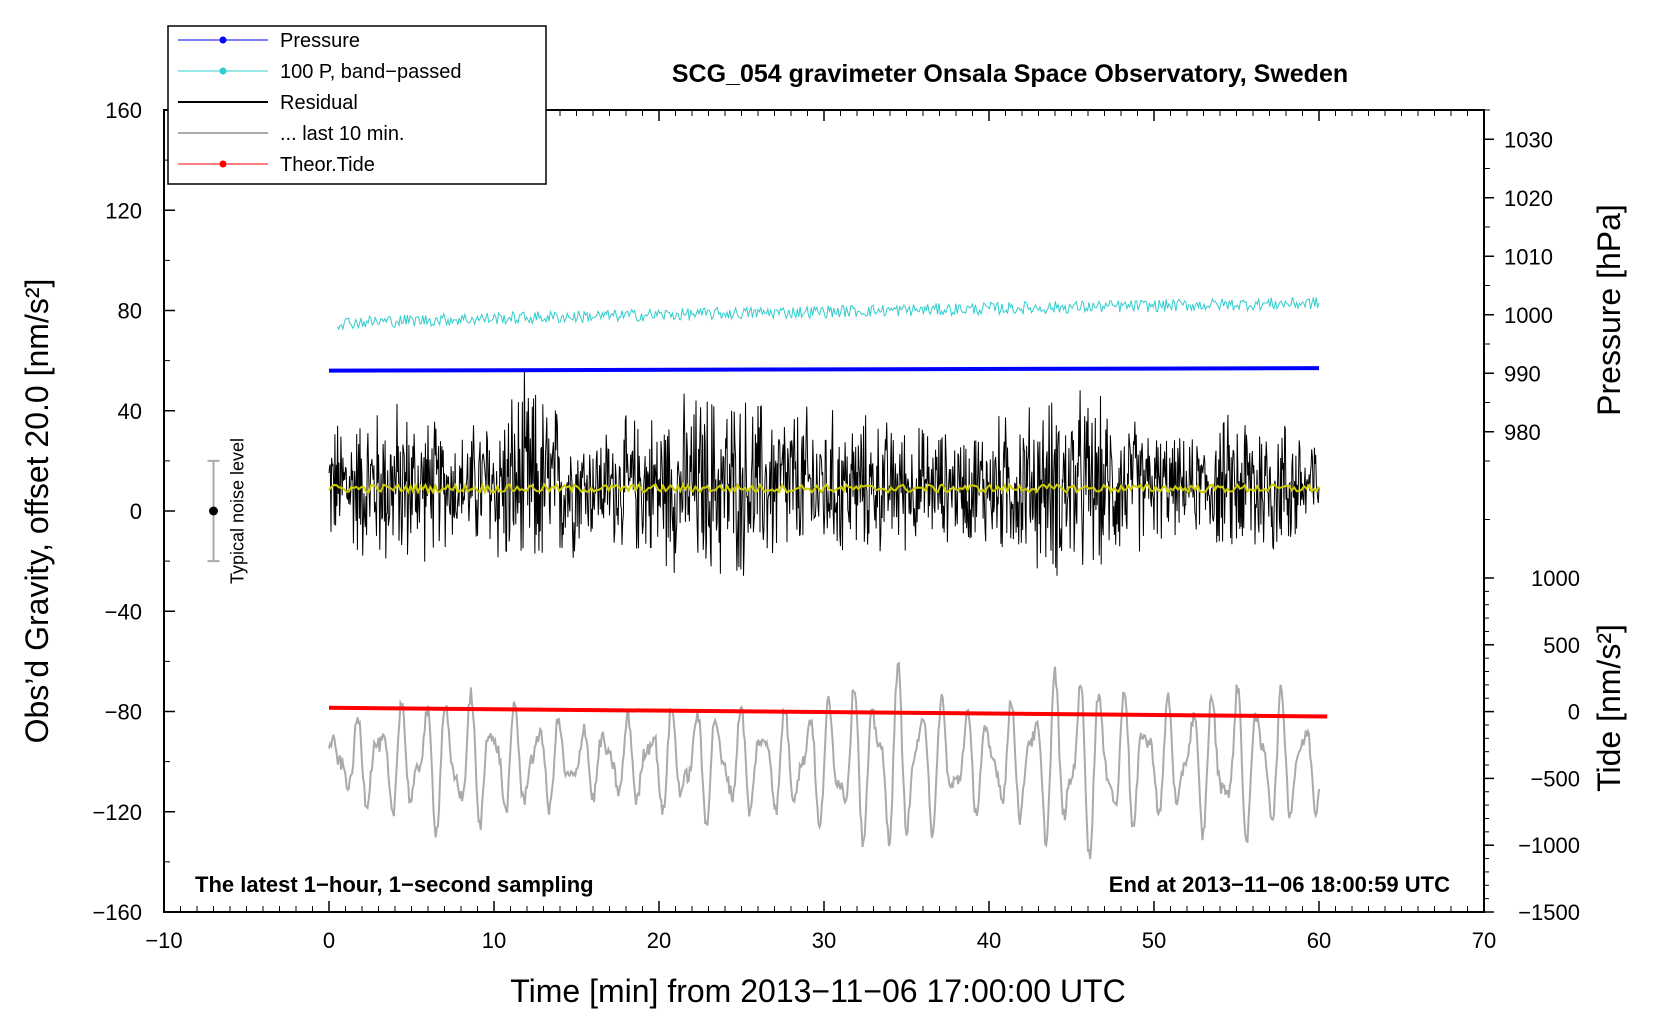 The image size is (1660, 1020). Describe the element at coordinates (238, 511) in the screenshot. I see `noise-label: Typical noise level` at that location.